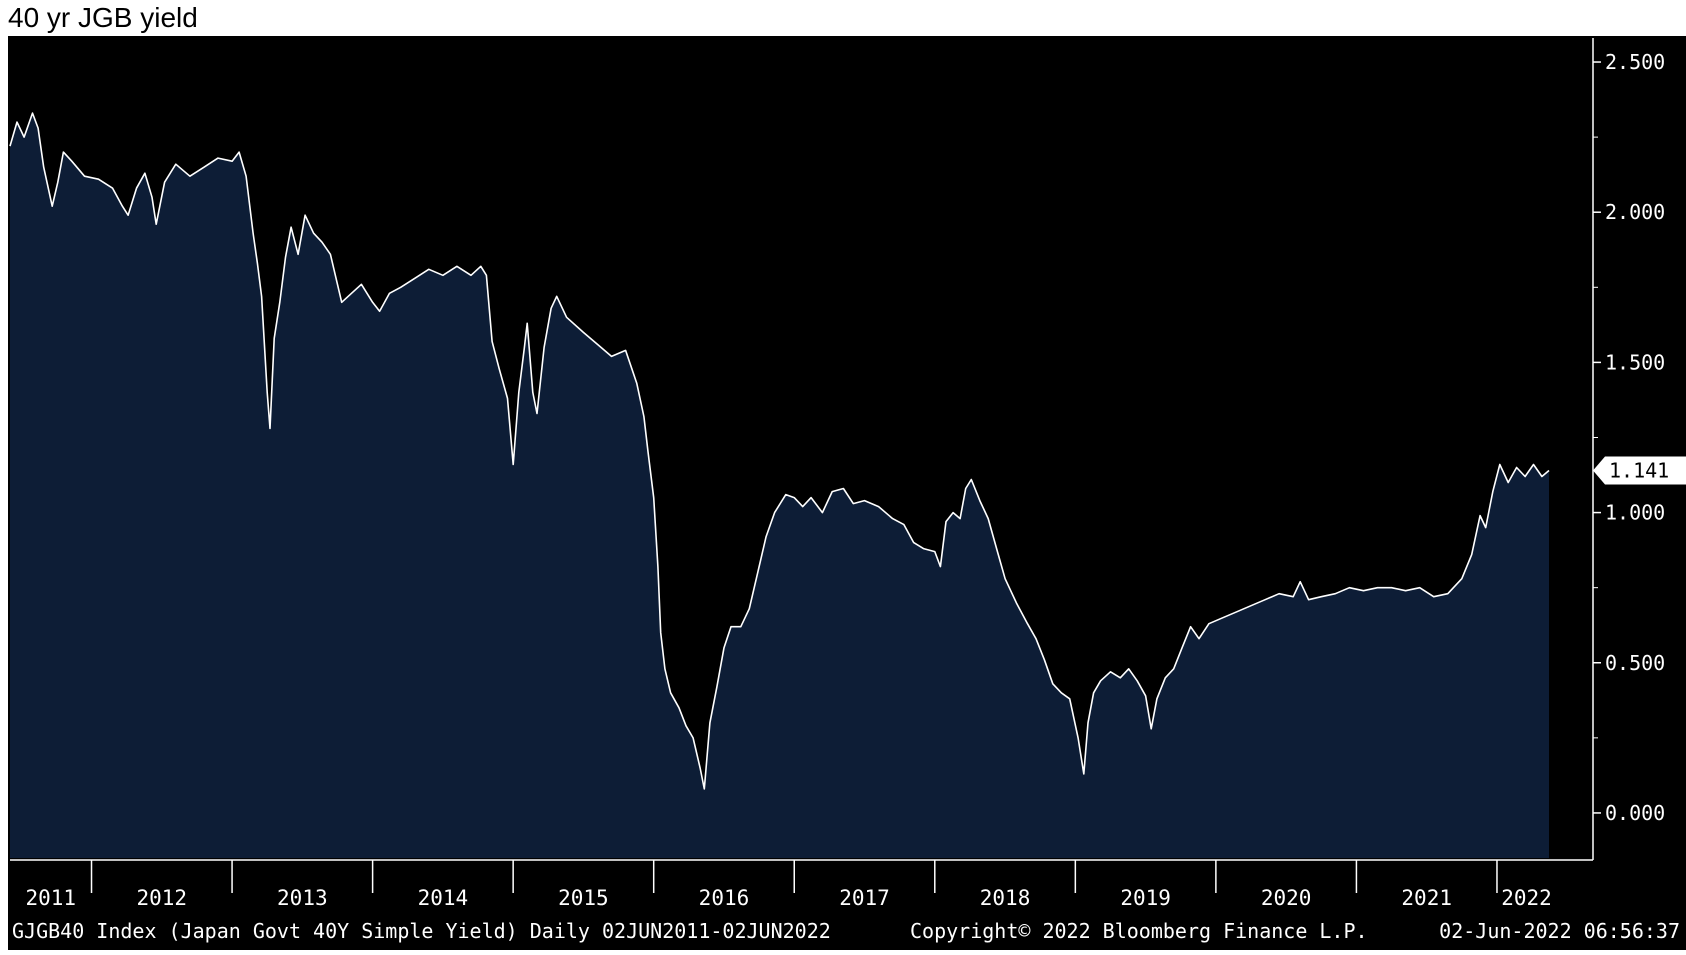  What do you see at coordinates (1635, 663) in the screenshot?
I see `y-tick-label: 0.500` at bounding box center [1635, 663].